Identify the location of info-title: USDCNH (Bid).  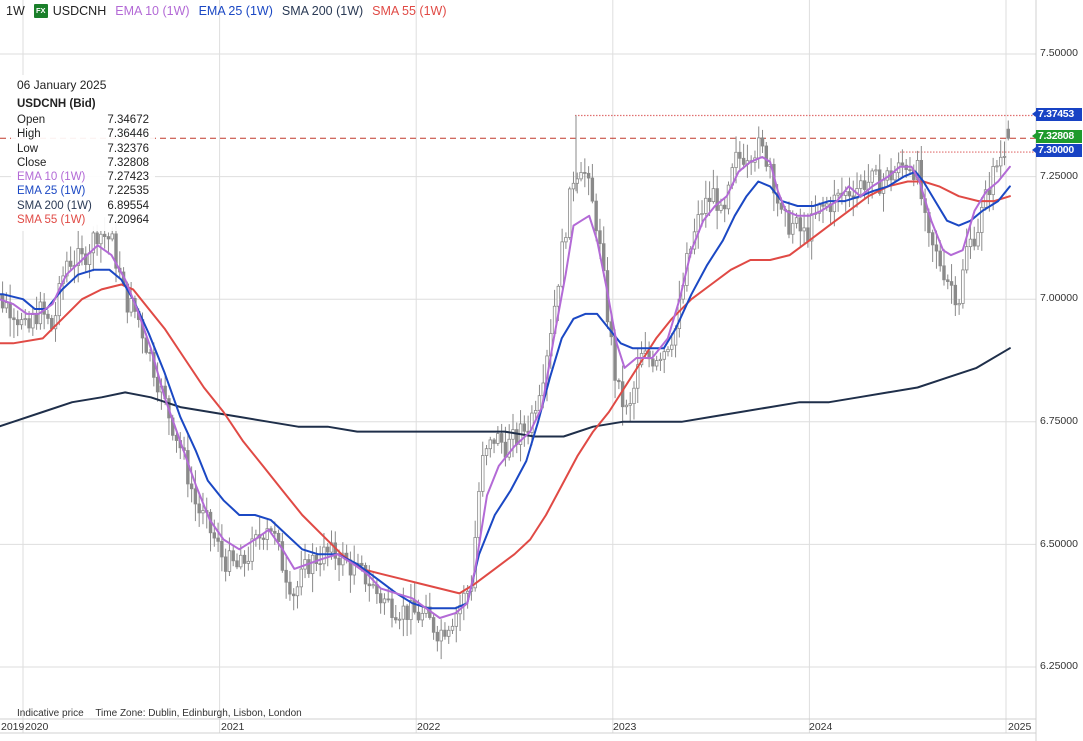
(56, 104).